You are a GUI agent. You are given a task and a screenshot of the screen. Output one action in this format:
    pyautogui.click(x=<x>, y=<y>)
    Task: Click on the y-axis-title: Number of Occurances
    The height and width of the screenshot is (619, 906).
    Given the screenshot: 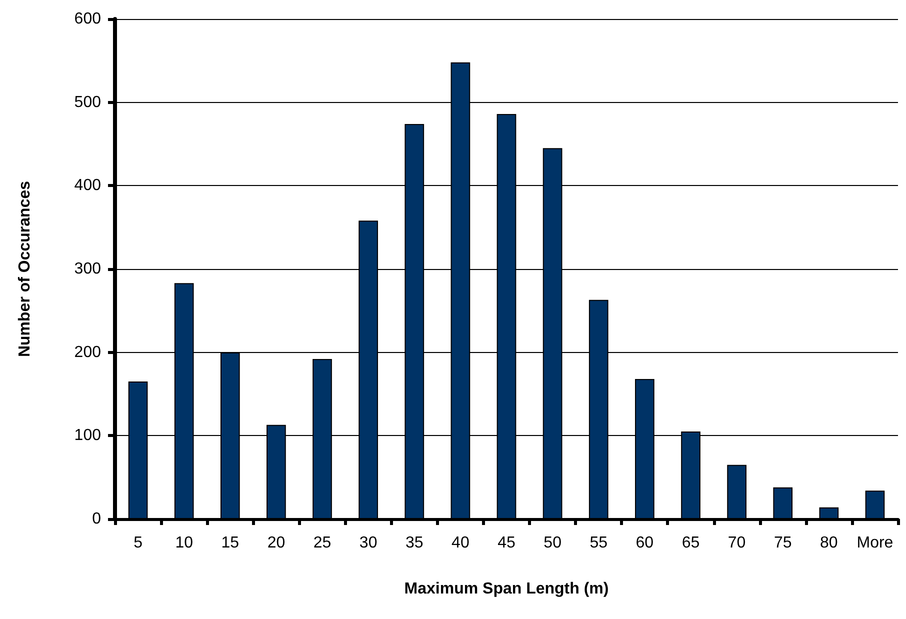 What is the action you would take?
    pyautogui.click(x=25, y=269)
    